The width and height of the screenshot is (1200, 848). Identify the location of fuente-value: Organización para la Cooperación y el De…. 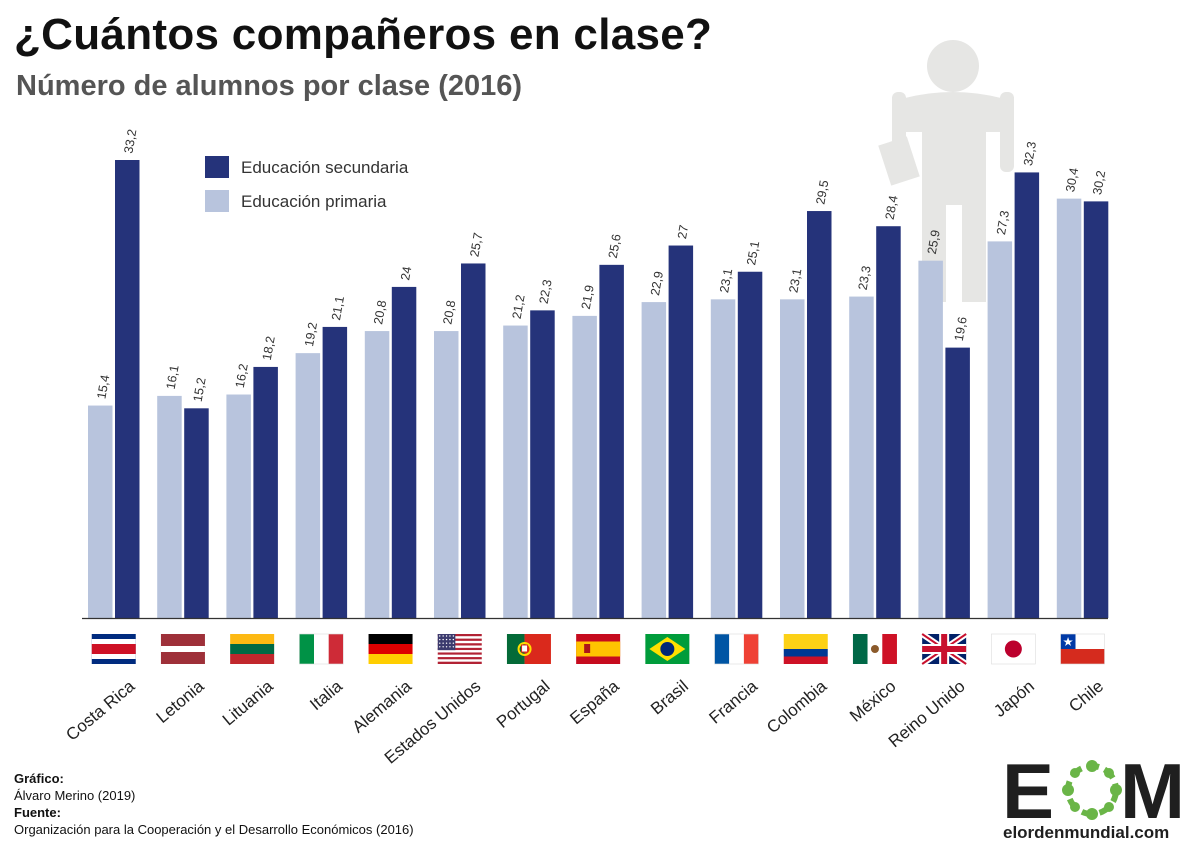
(214, 829).